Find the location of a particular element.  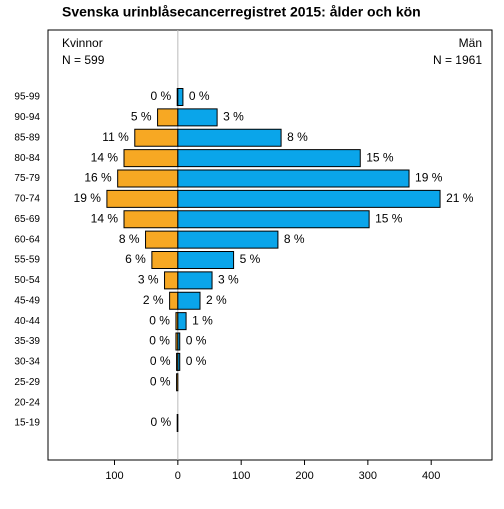

y-tick-label: 35-39 is located at coordinates (27, 341).